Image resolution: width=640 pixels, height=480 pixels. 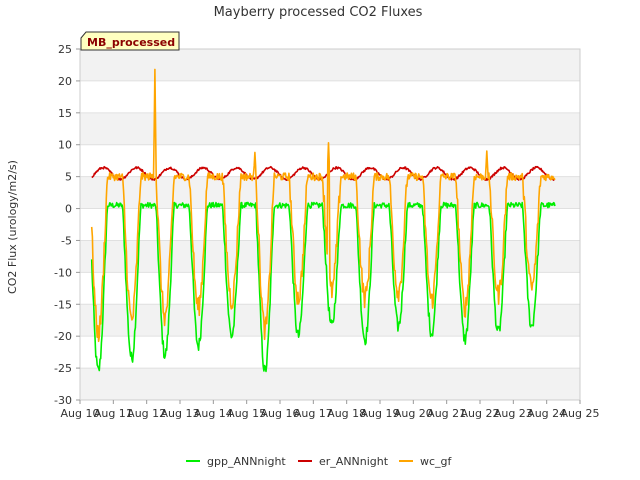 What do you see at coordinates (213, 413) in the screenshot?
I see `x-tick-label: Aug 14` at bounding box center [213, 413].